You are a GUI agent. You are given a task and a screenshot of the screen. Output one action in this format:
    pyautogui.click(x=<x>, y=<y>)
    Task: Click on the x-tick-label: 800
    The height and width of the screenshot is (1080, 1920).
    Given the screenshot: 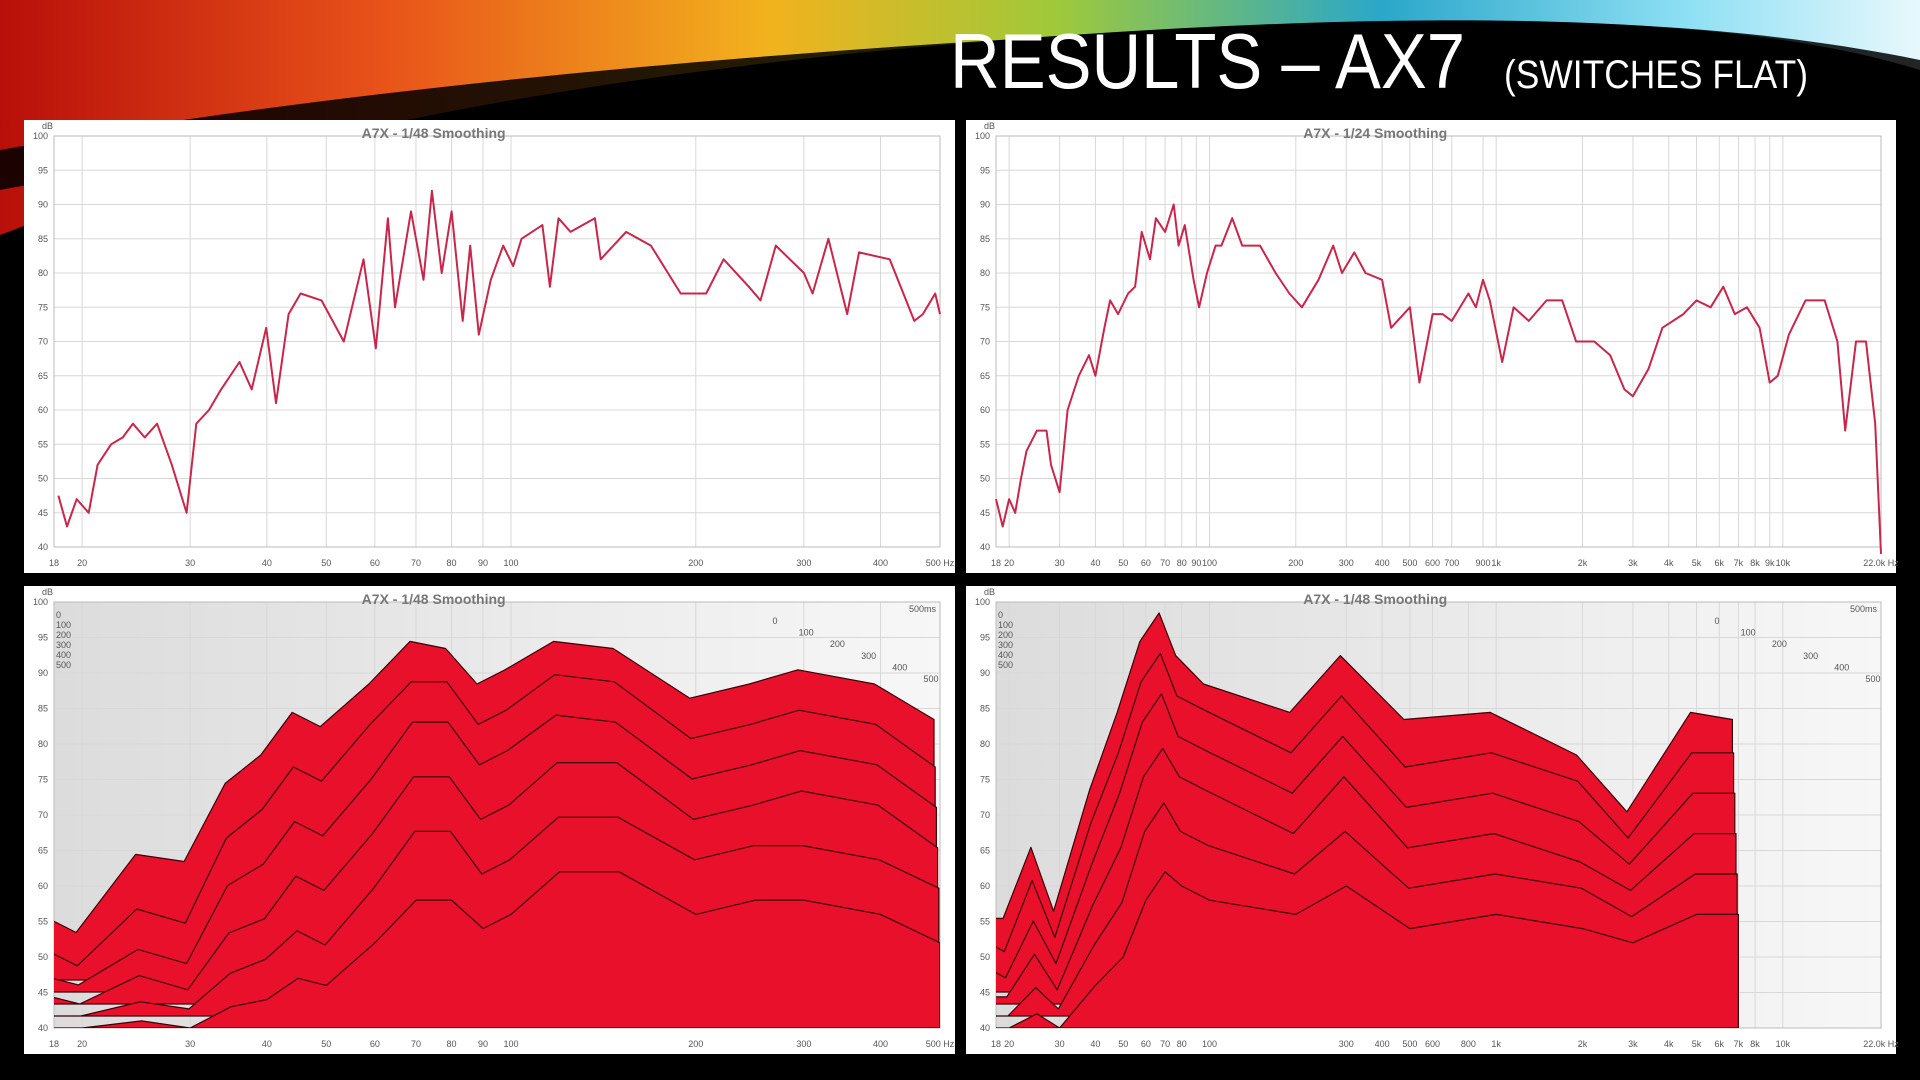 What is the action you would take?
    pyautogui.click(x=1468, y=1044)
    